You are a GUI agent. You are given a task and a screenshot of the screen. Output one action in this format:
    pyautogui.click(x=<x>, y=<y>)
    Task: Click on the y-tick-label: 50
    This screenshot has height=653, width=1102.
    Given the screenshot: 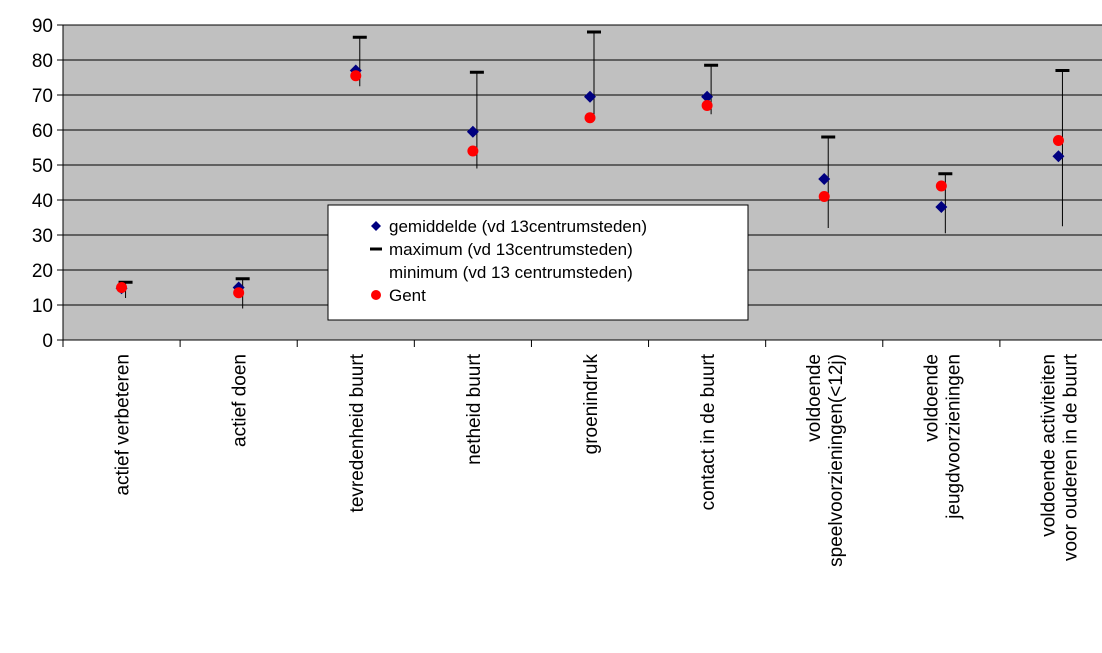 What is the action you would take?
    pyautogui.click(x=42, y=166)
    